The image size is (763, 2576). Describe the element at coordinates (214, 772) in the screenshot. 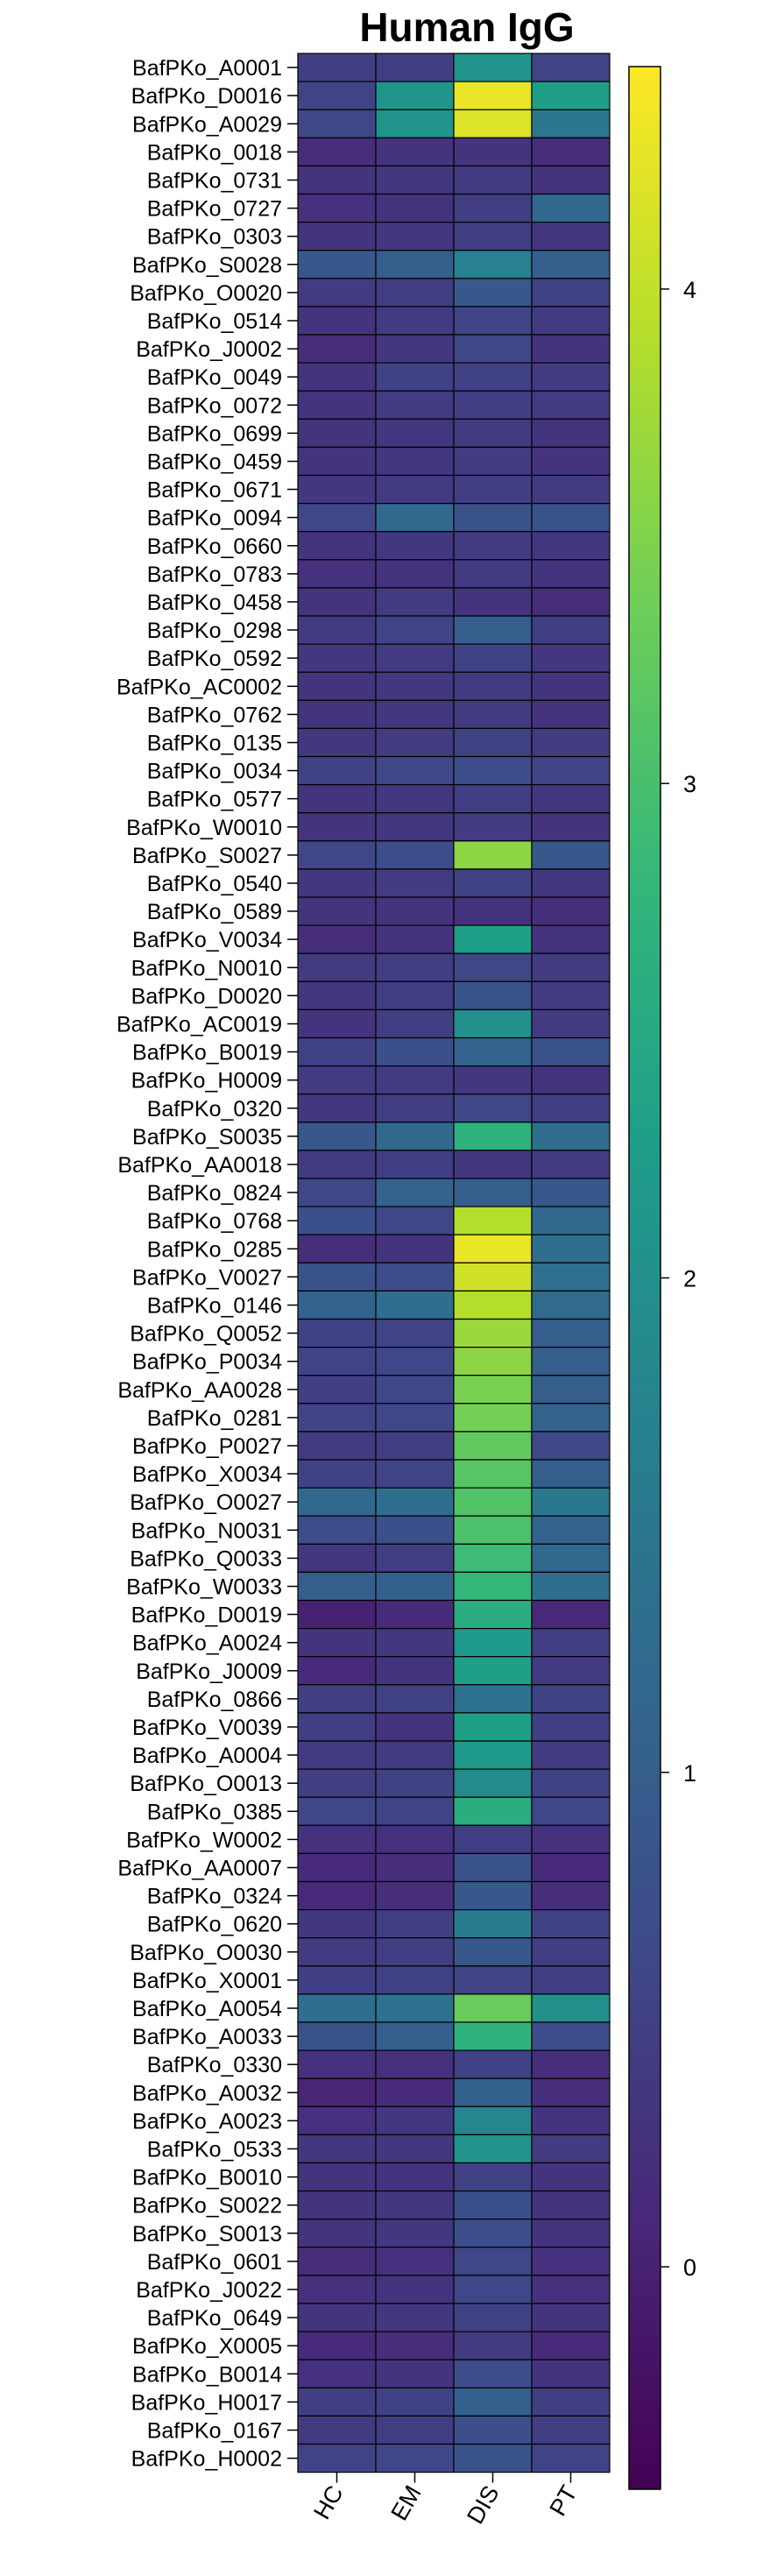

I see `row-label: BafPKo_0034` at that location.